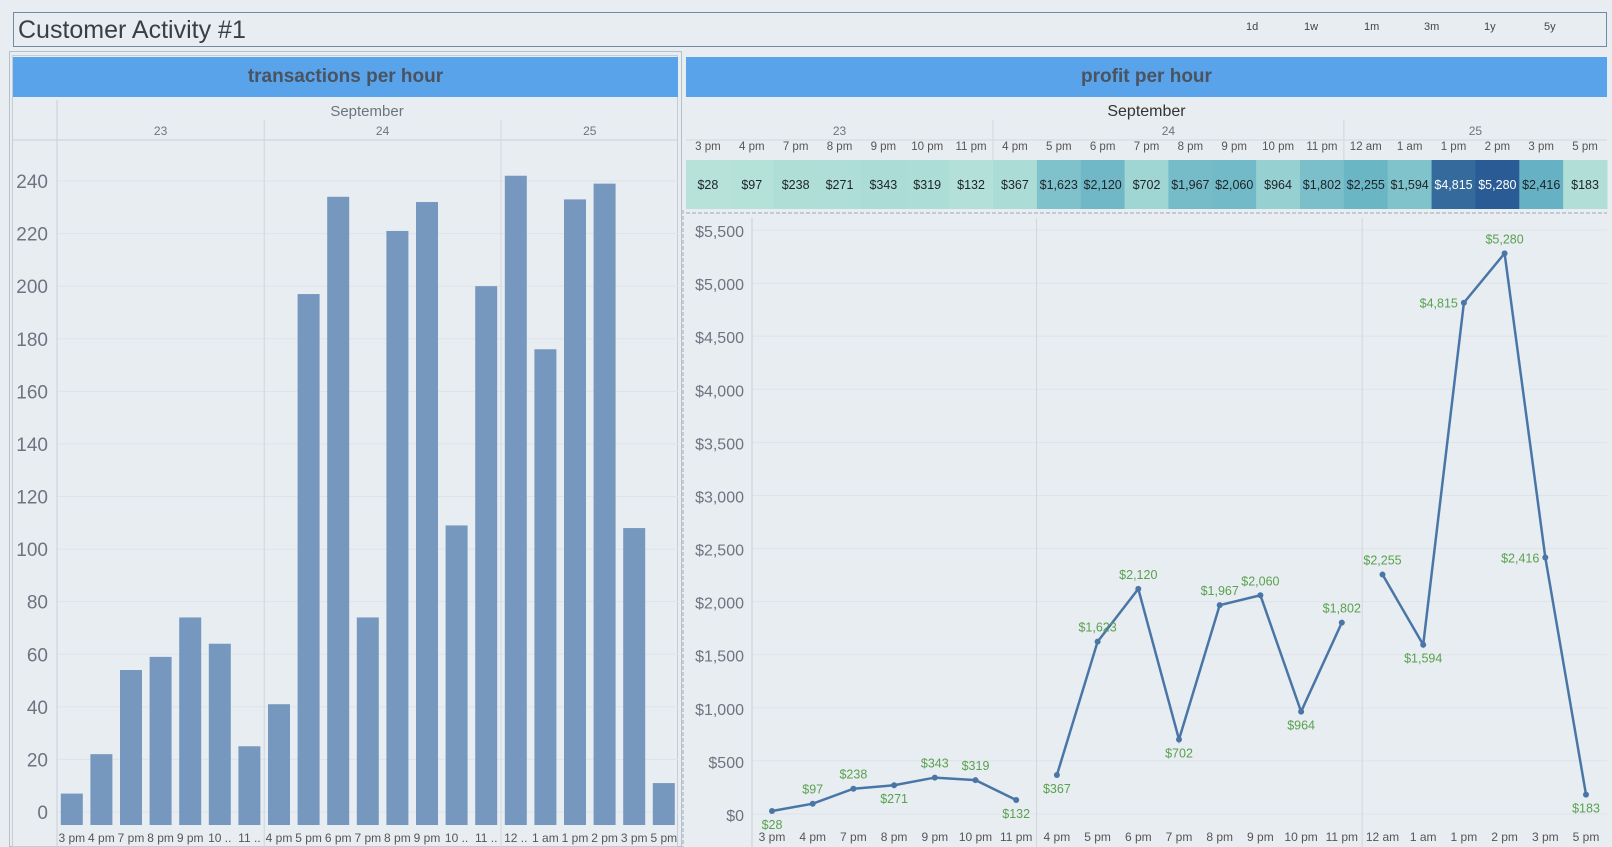 Image resolution: width=1612 pixels, height=847 pixels. Describe the element at coordinates (840, 131) in the screenshot. I see `heatmap-day-label: 23` at that location.